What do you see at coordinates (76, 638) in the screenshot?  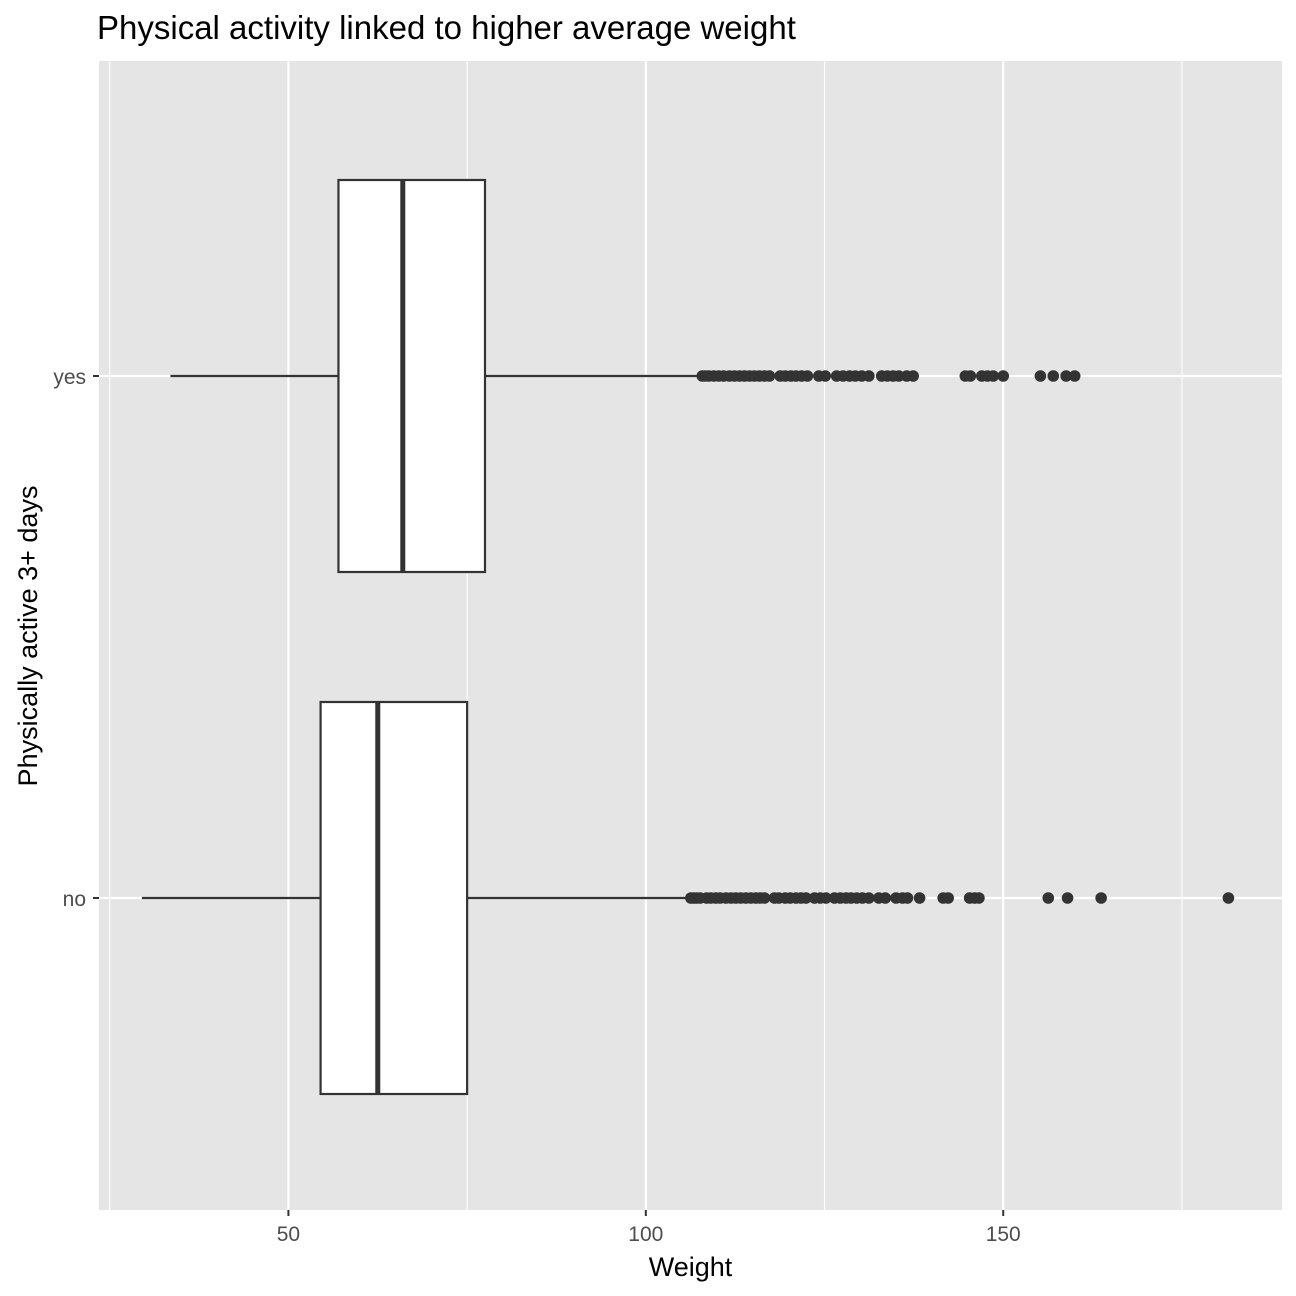 I see `y-axis-ticks: no yes` at bounding box center [76, 638].